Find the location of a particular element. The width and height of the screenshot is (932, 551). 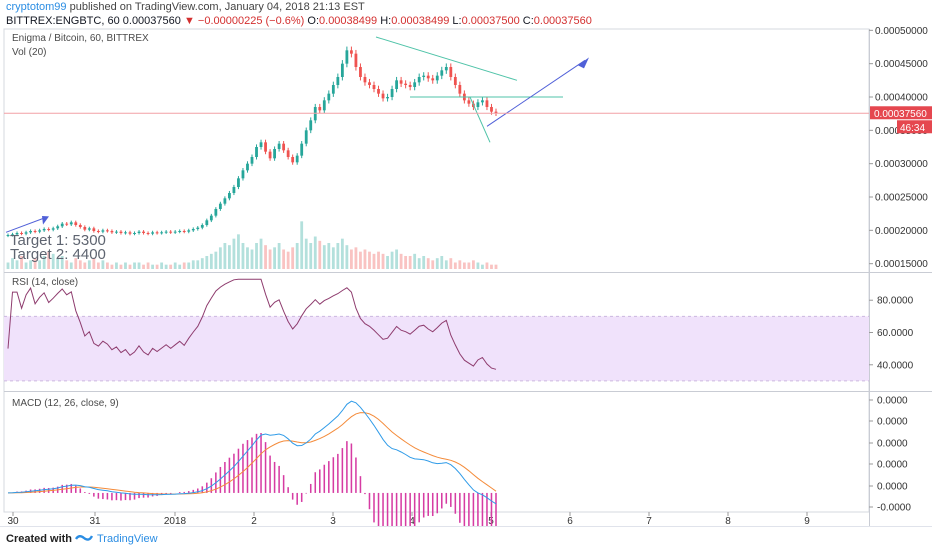

symbol-label: BITTREX:ENGBTC, 60 is located at coordinates (63, 21).